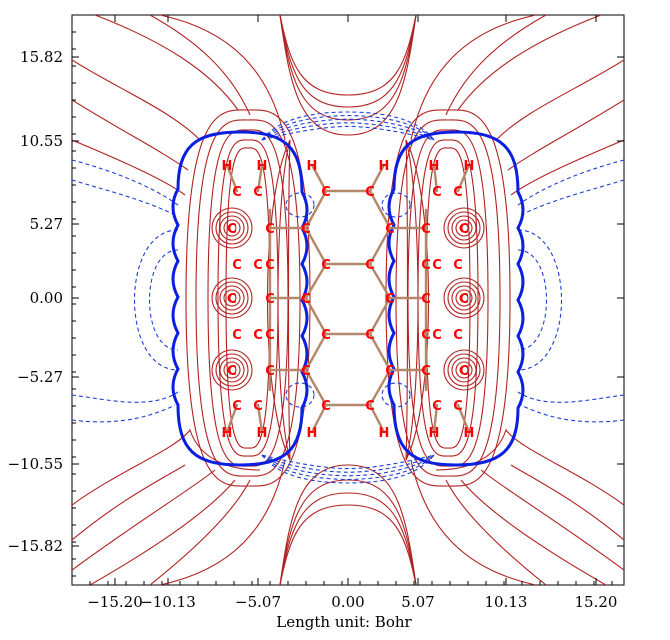 The height and width of the screenshot is (640, 670). Describe the element at coordinates (417, 602) in the screenshot. I see `x-tick-label: 5.07` at that location.